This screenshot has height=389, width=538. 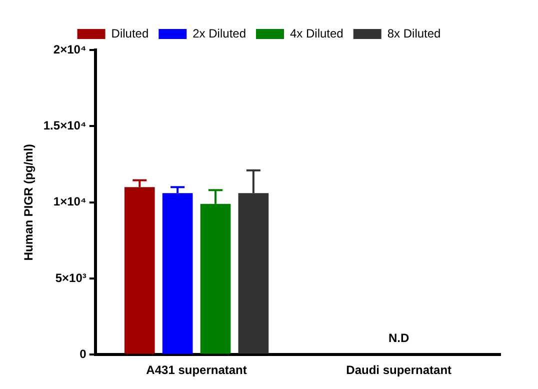 What do you see at coordinates (29, 202) in the screenshot?
I see `y-axis-title: Human PIGR (pg/ml)` at bounding box center [29, 202].